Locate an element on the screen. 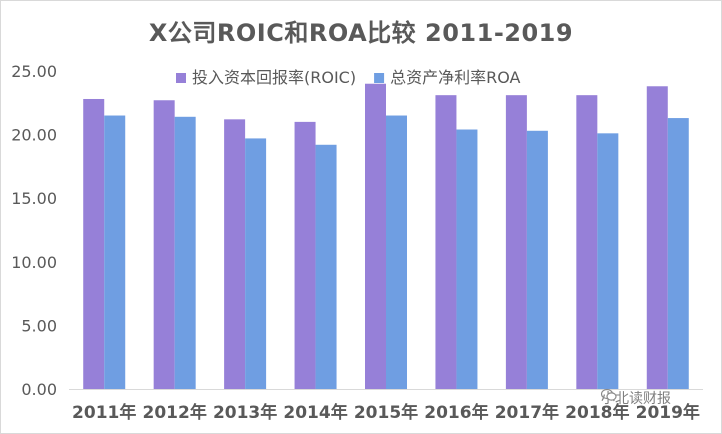 This screenshot has height=434, width=722. y-tick-label: 0.00 is located at coordinates (39, 389).